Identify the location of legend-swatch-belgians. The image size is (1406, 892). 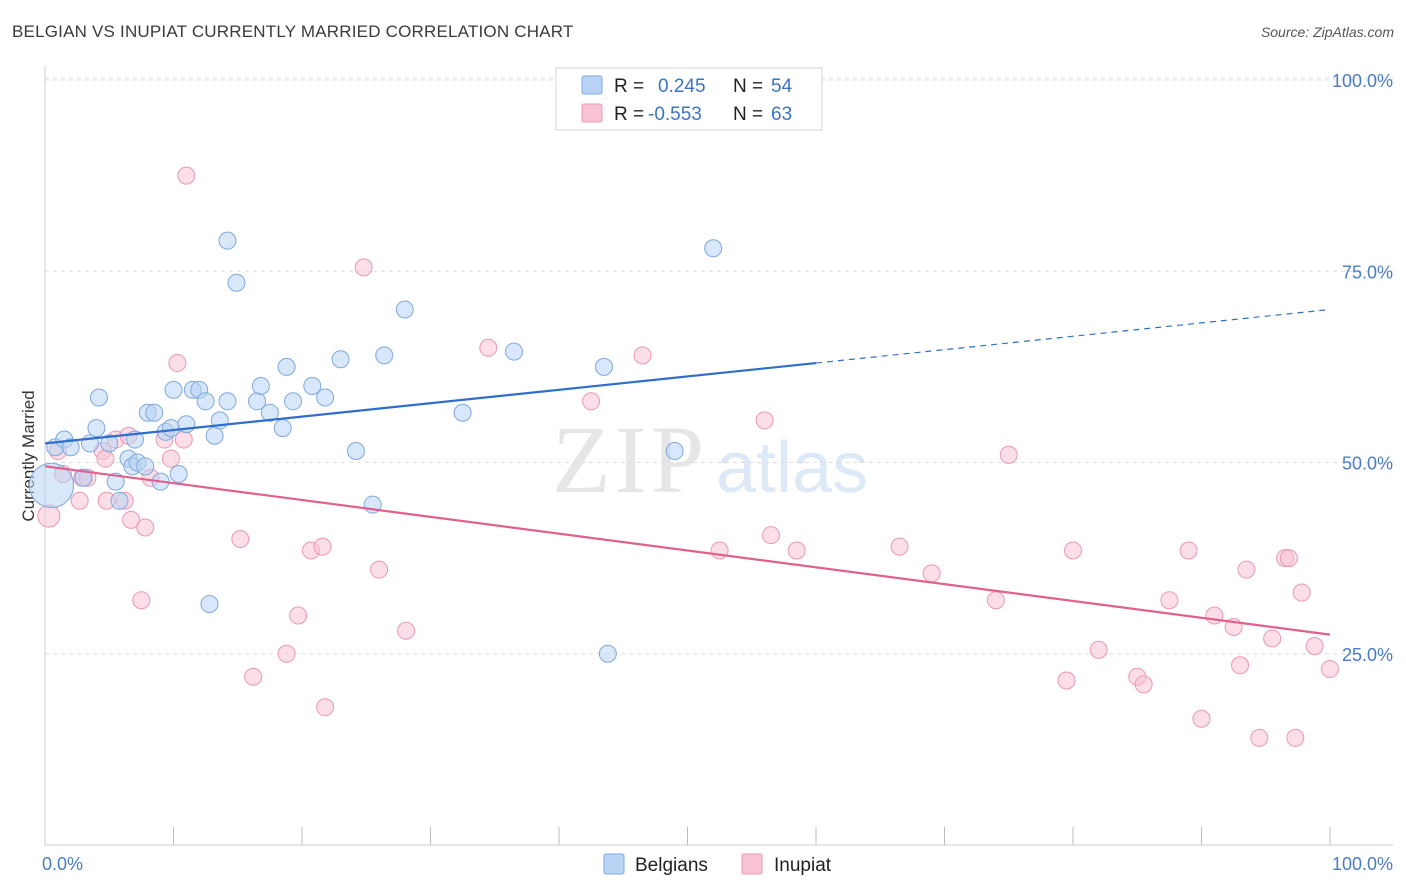
(592, 85).